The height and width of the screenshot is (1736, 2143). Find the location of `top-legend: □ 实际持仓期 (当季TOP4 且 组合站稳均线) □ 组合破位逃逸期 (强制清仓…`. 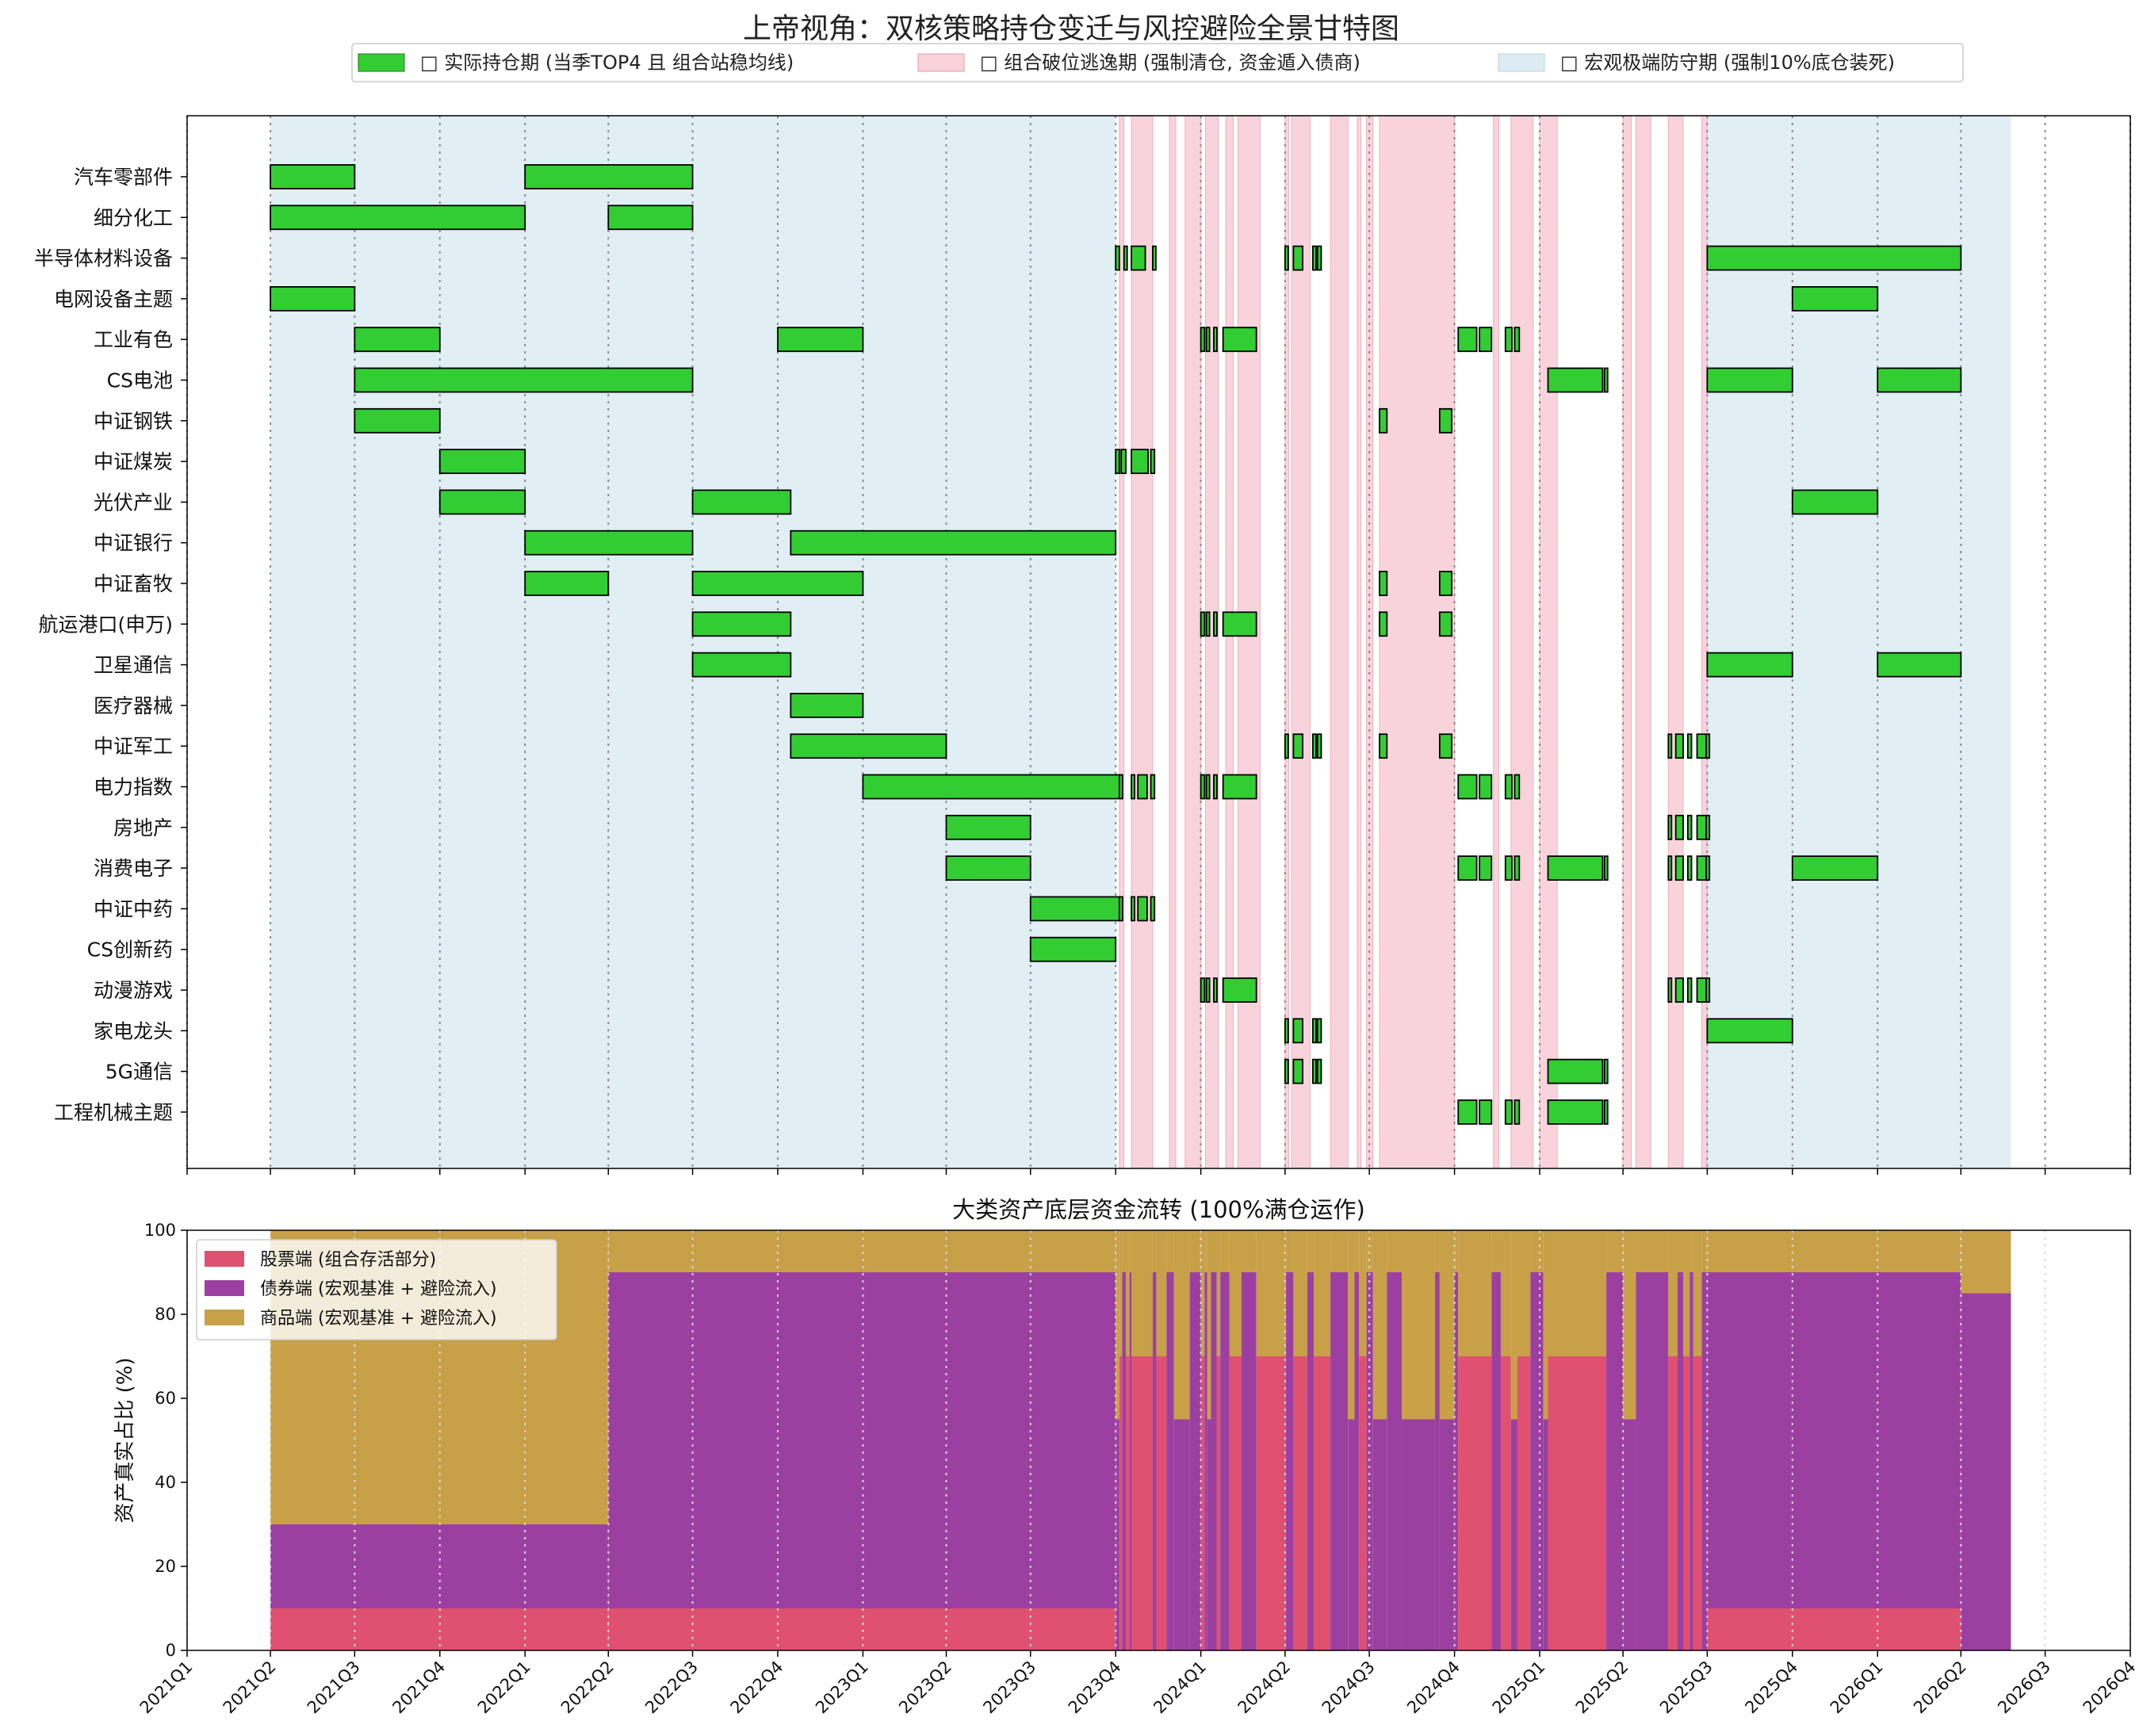

top-legend: □ 实际持仓期 (当季TOP4 且 组合站稳均线) □ 组合破位逃逸期 (强制清仓… is located at coordinates (1158, 62).